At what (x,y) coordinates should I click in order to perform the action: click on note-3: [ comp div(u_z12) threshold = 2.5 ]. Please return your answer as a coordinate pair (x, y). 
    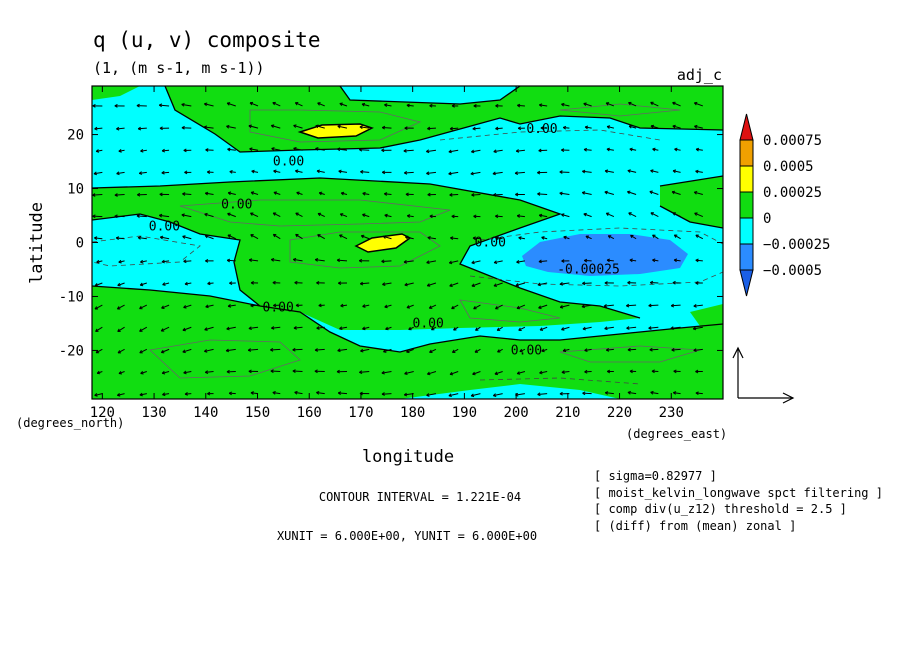
    Looking at the image, I should click on (720, 509).